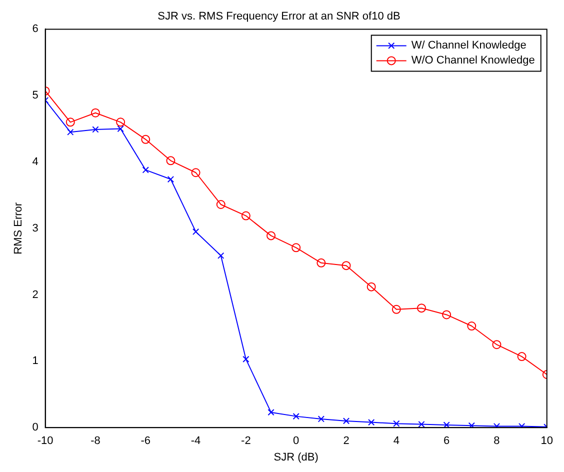 Image resolution: width=564 pixels, height=472 pixels. What do you see at coordinates (279, 16) in the screenshot?
I see `chart-title: SJR vs. RMS Frequency Error at an SNR of10 dB` at bounding box center [279, 16].